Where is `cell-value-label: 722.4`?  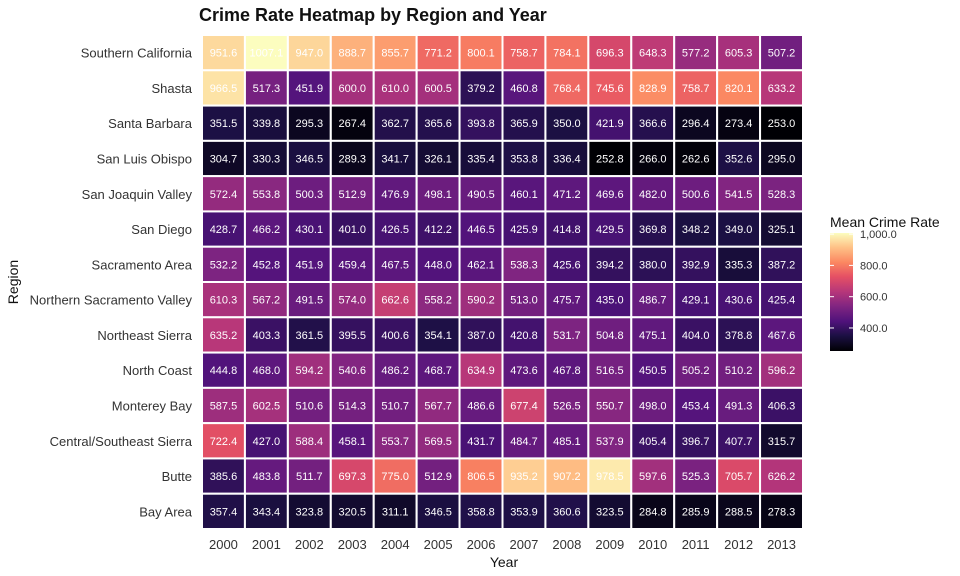 cell-value-label: 722.4 is located at coordinates (224, 442).